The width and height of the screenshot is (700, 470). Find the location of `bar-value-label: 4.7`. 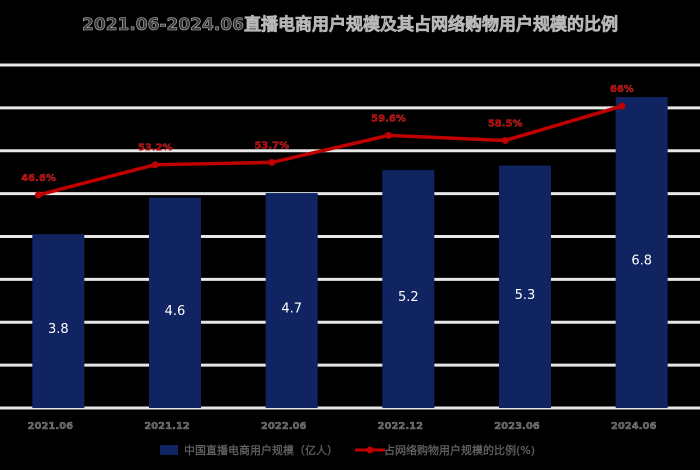

bar-value-label: 4.7 is located at coordinates (291, 309).